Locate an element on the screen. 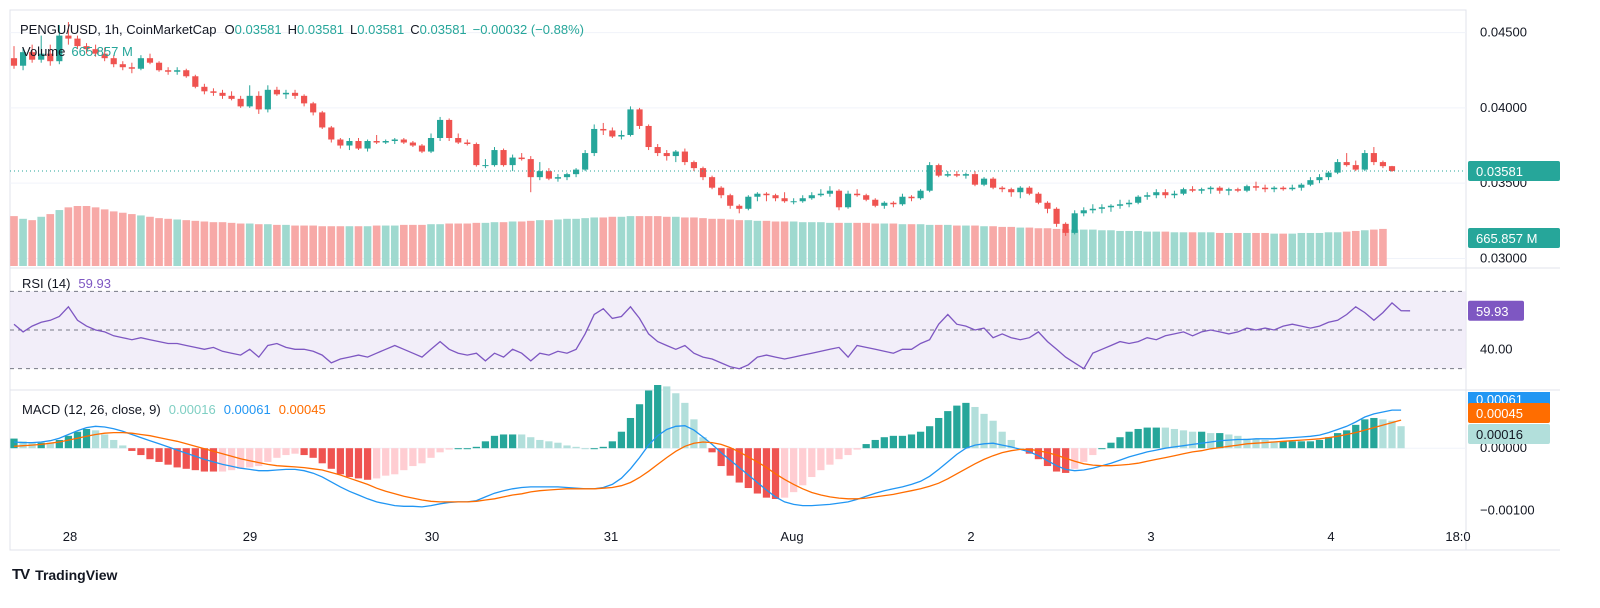 Image resolution: width=1600 pixels, height=608 pixels. macd-badge is located at coordinates (1509, 399).